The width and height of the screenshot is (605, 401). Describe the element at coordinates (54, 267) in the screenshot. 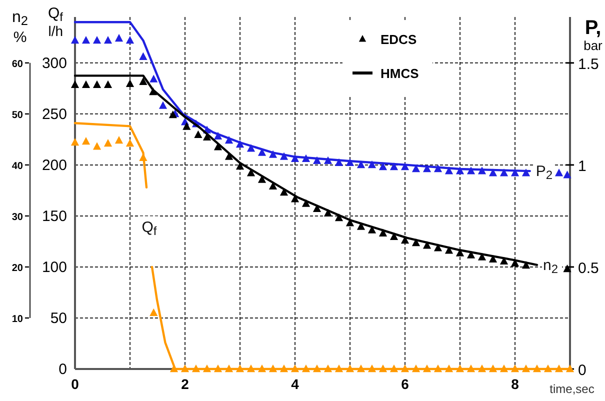

I see `y-tick-label: 100` at that location.